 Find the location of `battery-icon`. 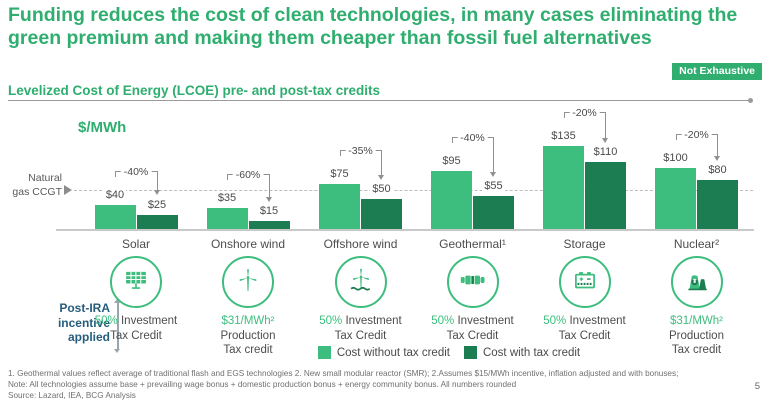

battery-icon is located at coordinates (585, 282).